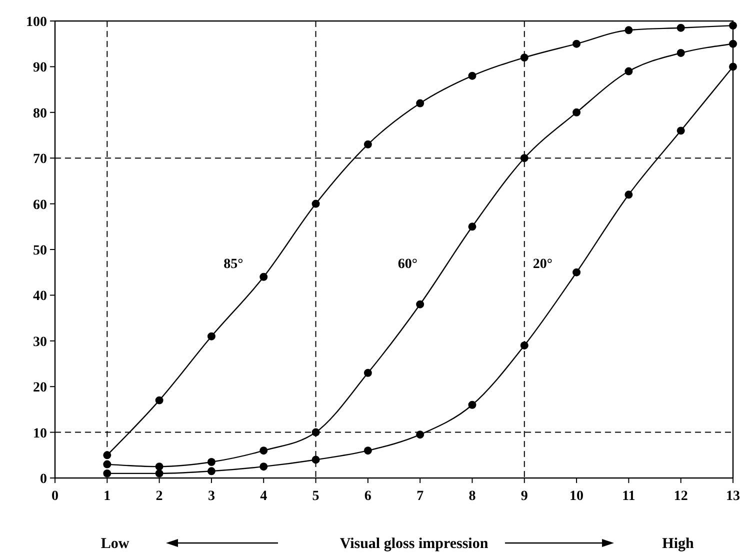  What do you see at coordinates (40, 434) in the screenshot?
I see `y-tick-label: 10` at bounding box center [40, 434].